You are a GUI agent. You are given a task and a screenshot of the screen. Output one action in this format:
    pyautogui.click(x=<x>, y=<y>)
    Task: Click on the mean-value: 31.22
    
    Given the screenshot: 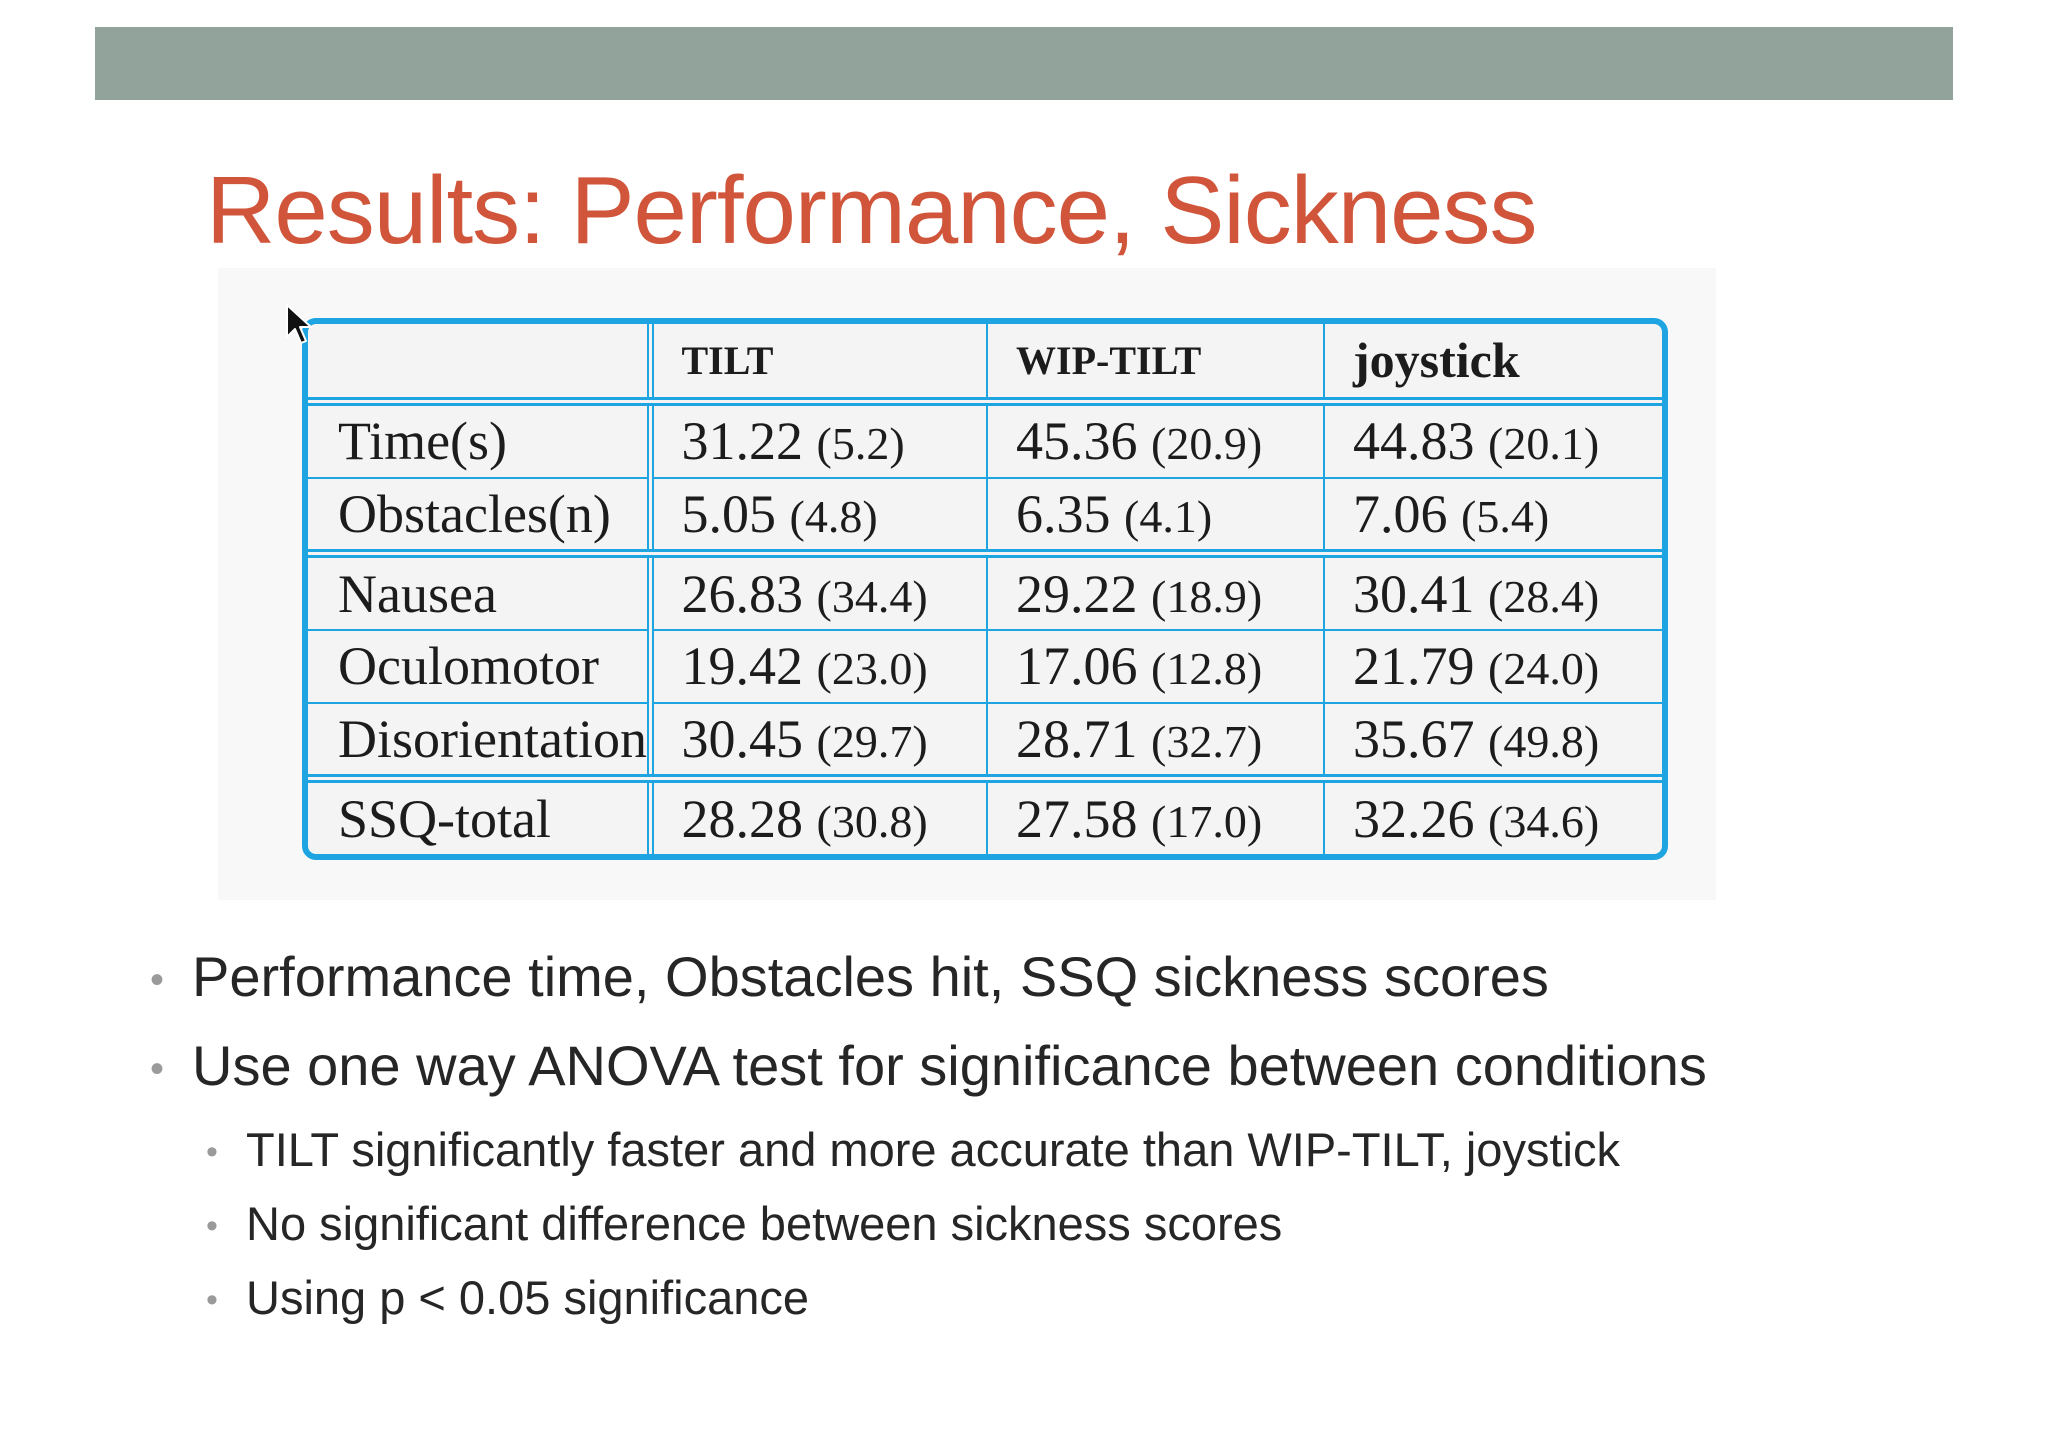 What is the action you would take?
    pyautogui.click(x=742, y=441)
    